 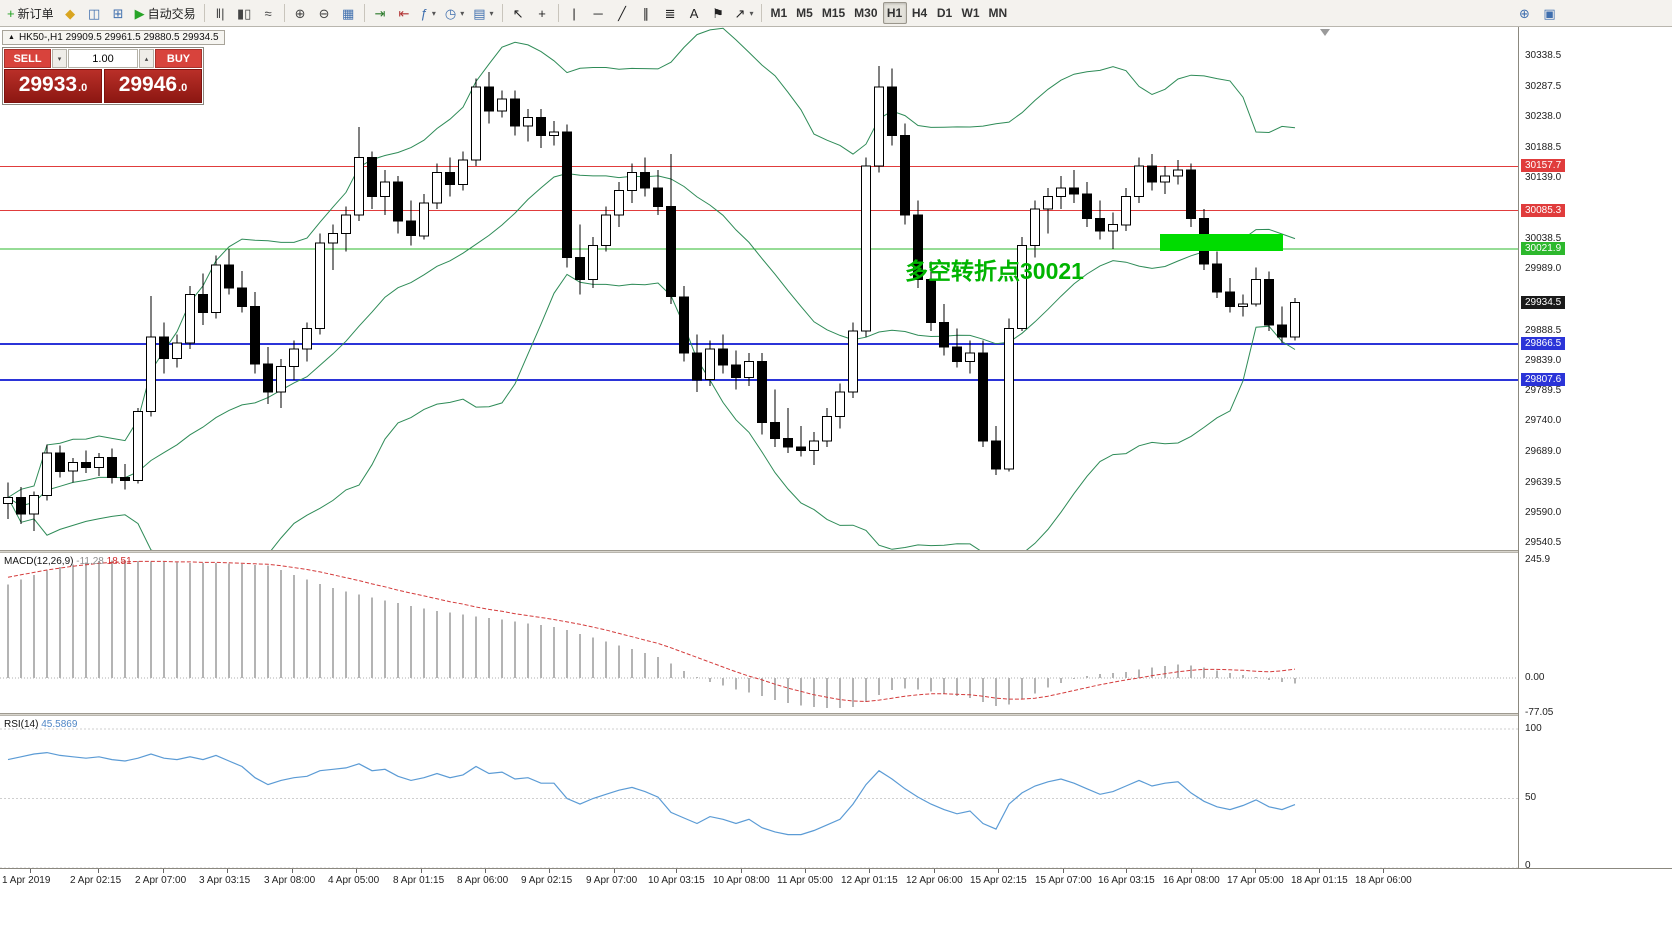 I want to click on auto-scroll-button: ⇥, so click(x=380, y=13).